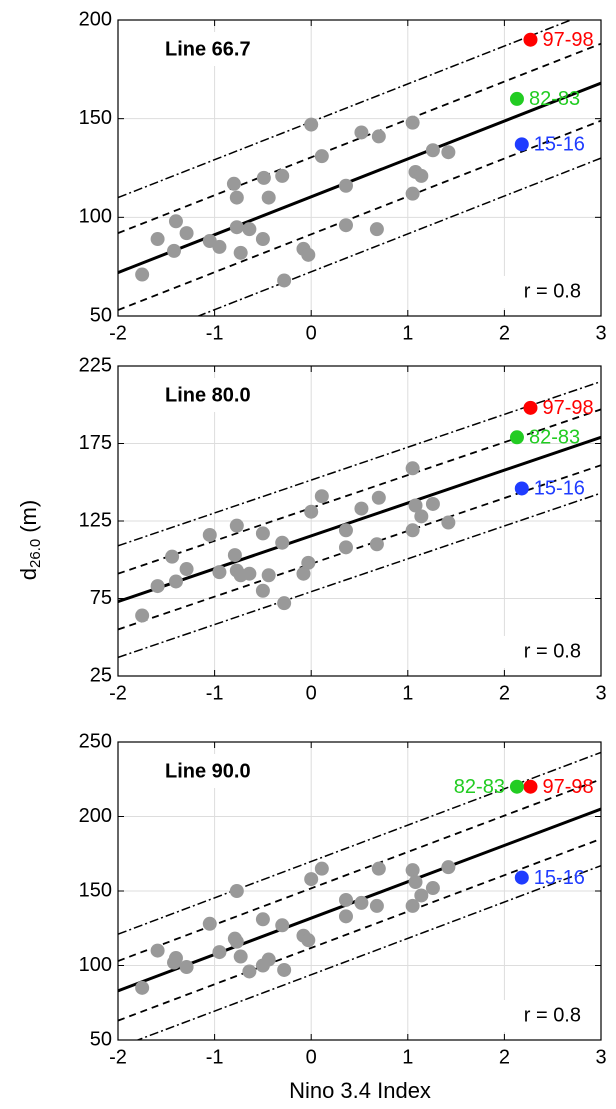 The width and height of the screenshot is (616, 1109). What do you see at coordinates (208, 771) in the screenshot?
I see `panel-title: Line 90.0` at bounding box center [208, 771].